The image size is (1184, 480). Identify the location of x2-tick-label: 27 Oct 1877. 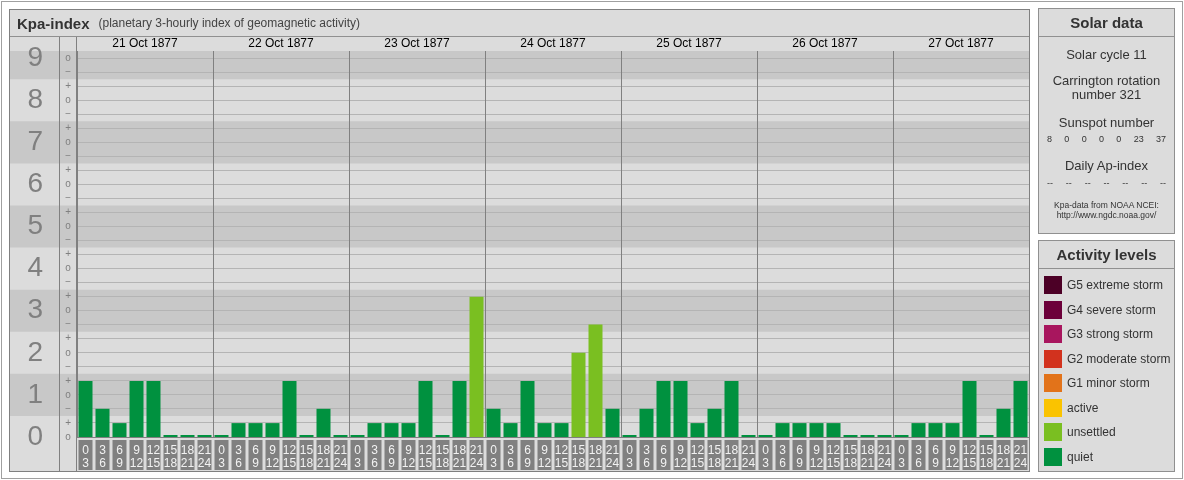
(961, 43).